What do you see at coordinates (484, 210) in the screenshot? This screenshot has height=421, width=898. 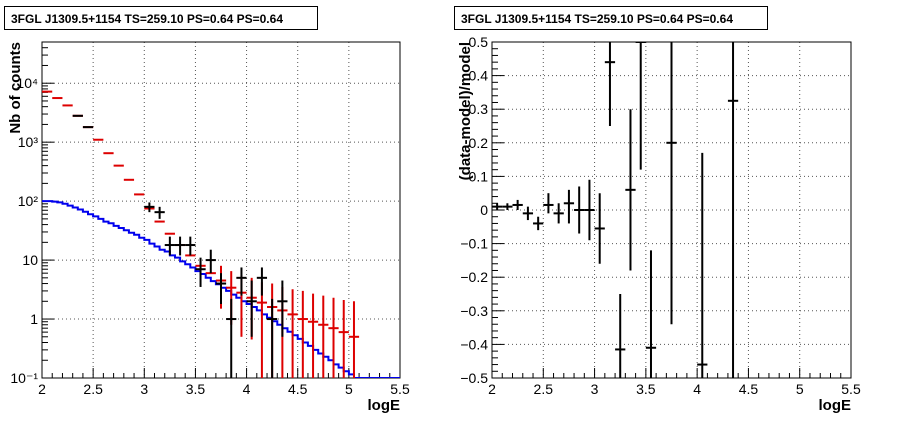 I see `y-tick-label: 0` at bounding box center [484, 210].